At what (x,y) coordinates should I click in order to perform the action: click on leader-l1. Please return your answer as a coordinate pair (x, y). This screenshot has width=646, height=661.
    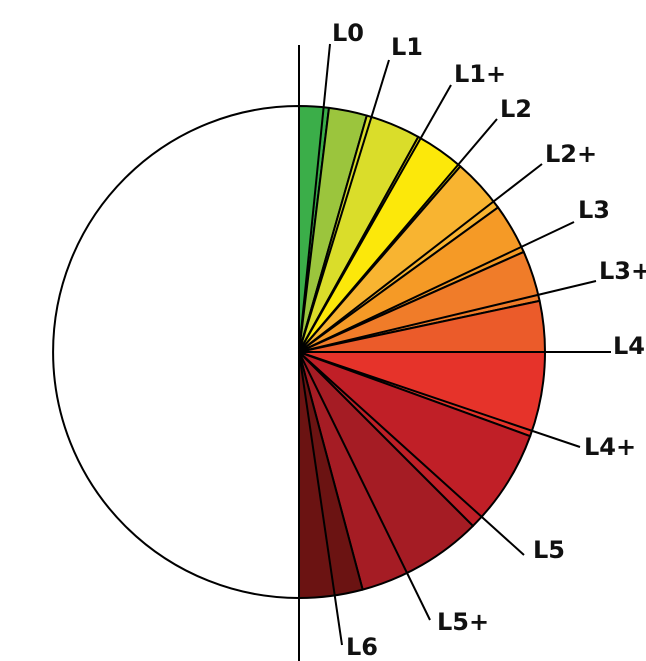
    Looking at the image, I should click on (344, 206).